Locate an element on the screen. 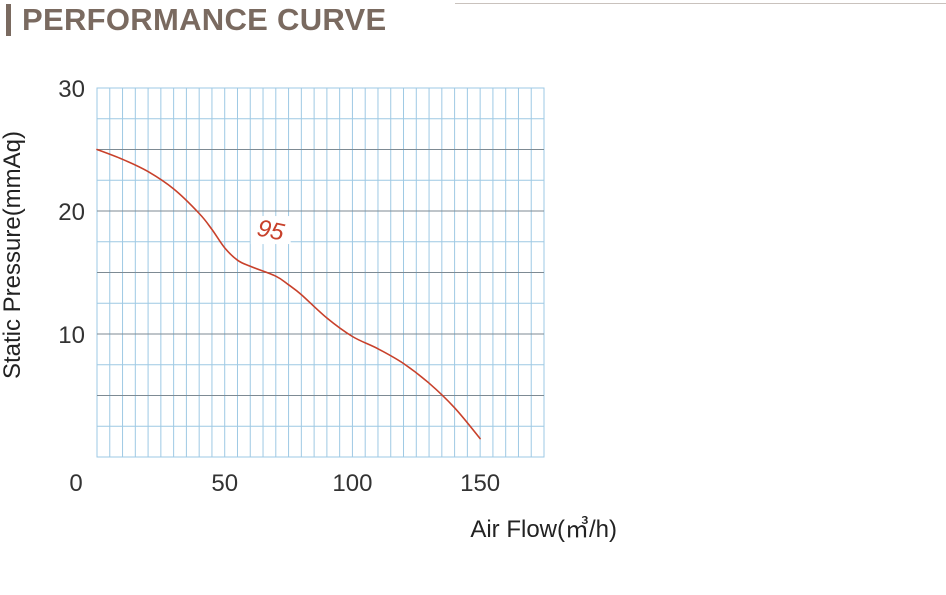  y-tick-labels: 10 20 30 is located at coordinates (71, 212).